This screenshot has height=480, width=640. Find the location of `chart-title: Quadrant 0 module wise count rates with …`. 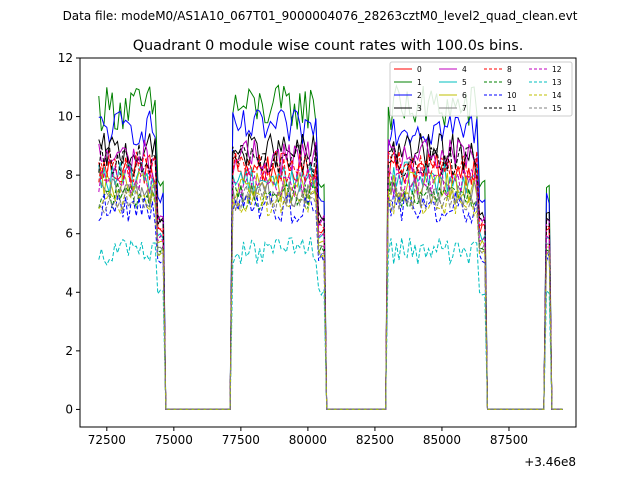

chart-title: Quadrant 0 module wise count rates with … is located at coordinates (328, 46).